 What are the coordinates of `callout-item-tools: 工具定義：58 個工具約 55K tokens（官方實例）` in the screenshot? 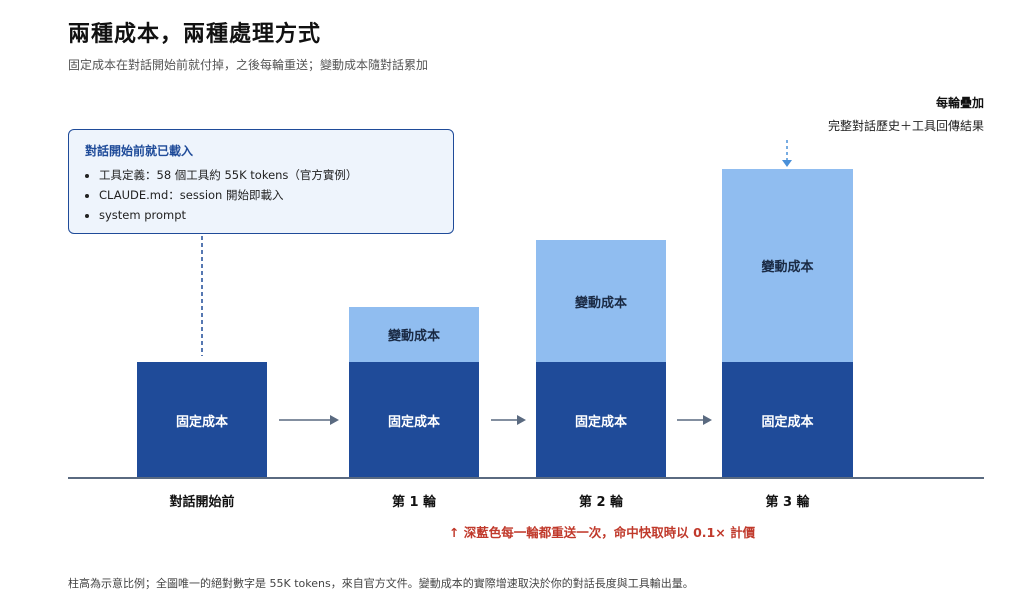 It's located at (268, 175).